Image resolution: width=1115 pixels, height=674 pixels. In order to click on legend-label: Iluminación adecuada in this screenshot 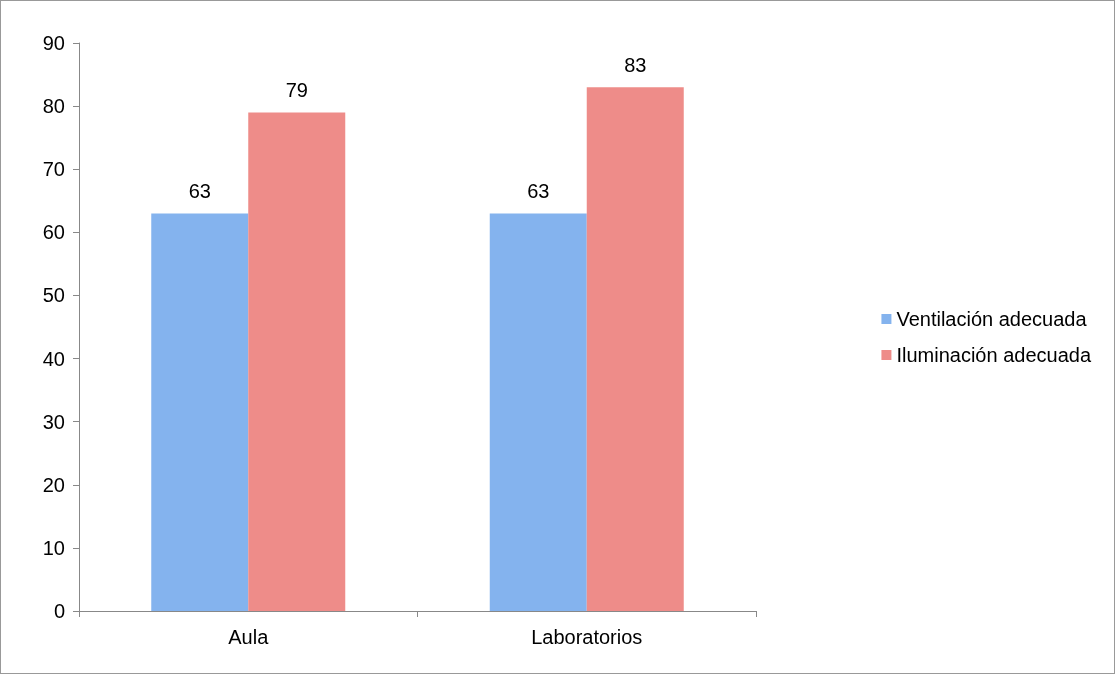, I will do `click(994, 355)`.